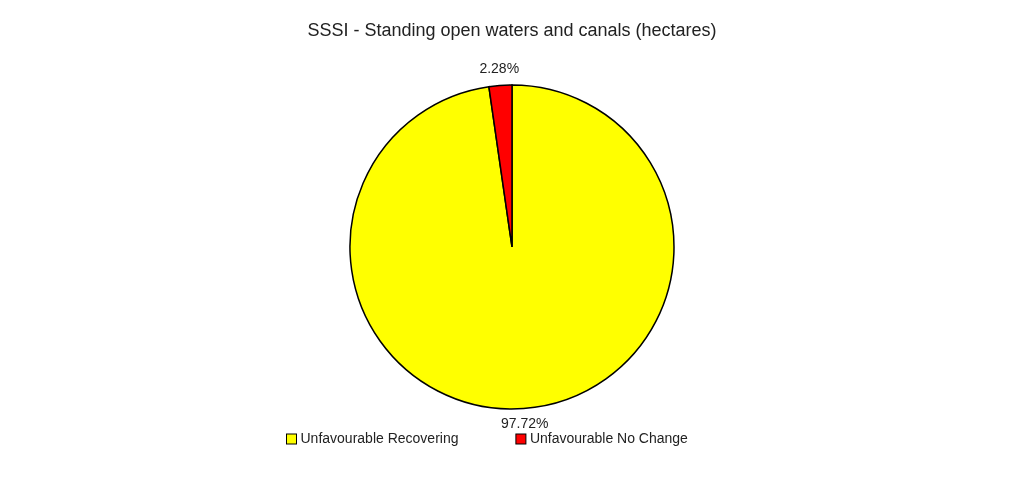 The image size is (1024, 496). Describe the element at coordinates (512, 30) in the screenshot. I see `chart-title: SSSI - Standing open waters and canals (hectares)` at that location.